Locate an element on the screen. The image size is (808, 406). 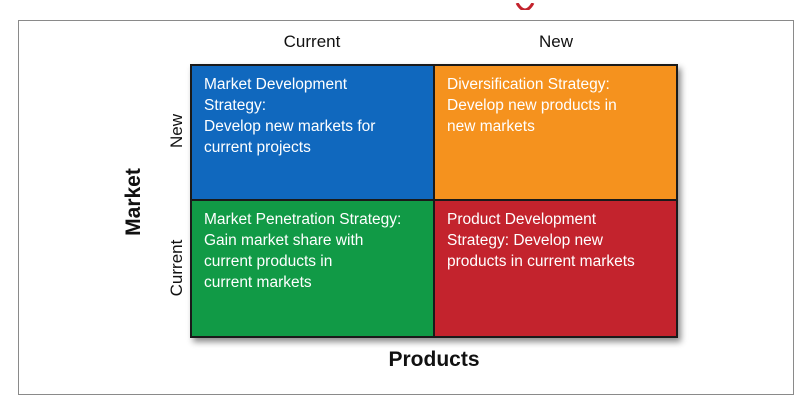
quadrant-text-line: Product Development is located at coordinates (522, 219).